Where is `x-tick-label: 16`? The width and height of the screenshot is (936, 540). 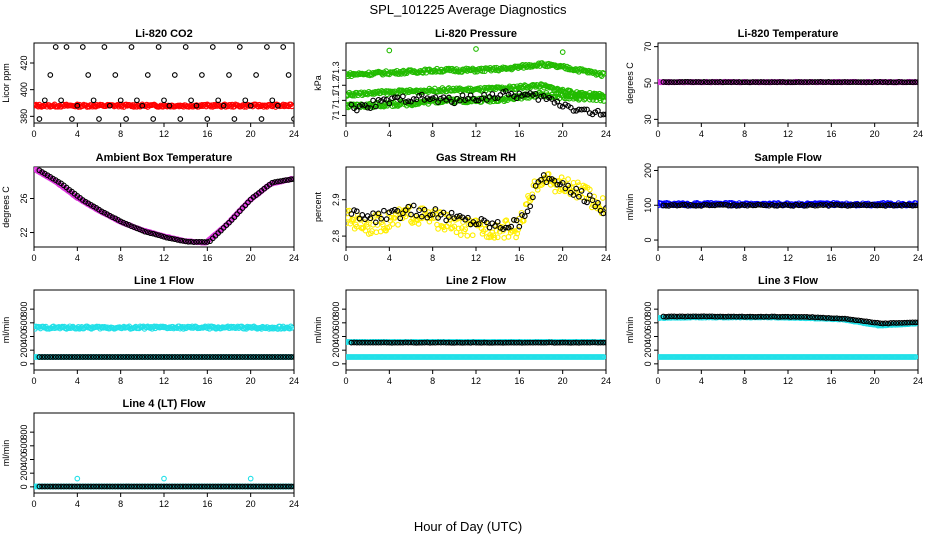
x-tick-label: 16 is located at coordinates (207, 504).